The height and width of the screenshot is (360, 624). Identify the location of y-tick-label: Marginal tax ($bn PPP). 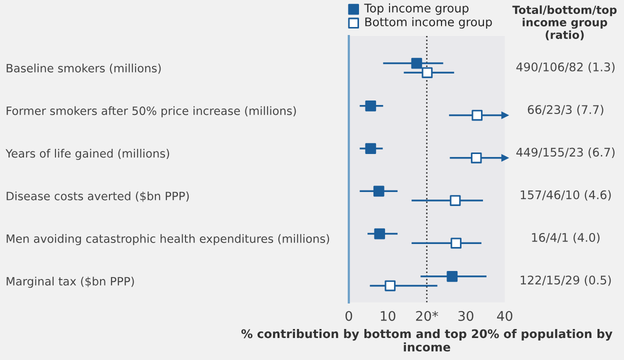
(70, 282).